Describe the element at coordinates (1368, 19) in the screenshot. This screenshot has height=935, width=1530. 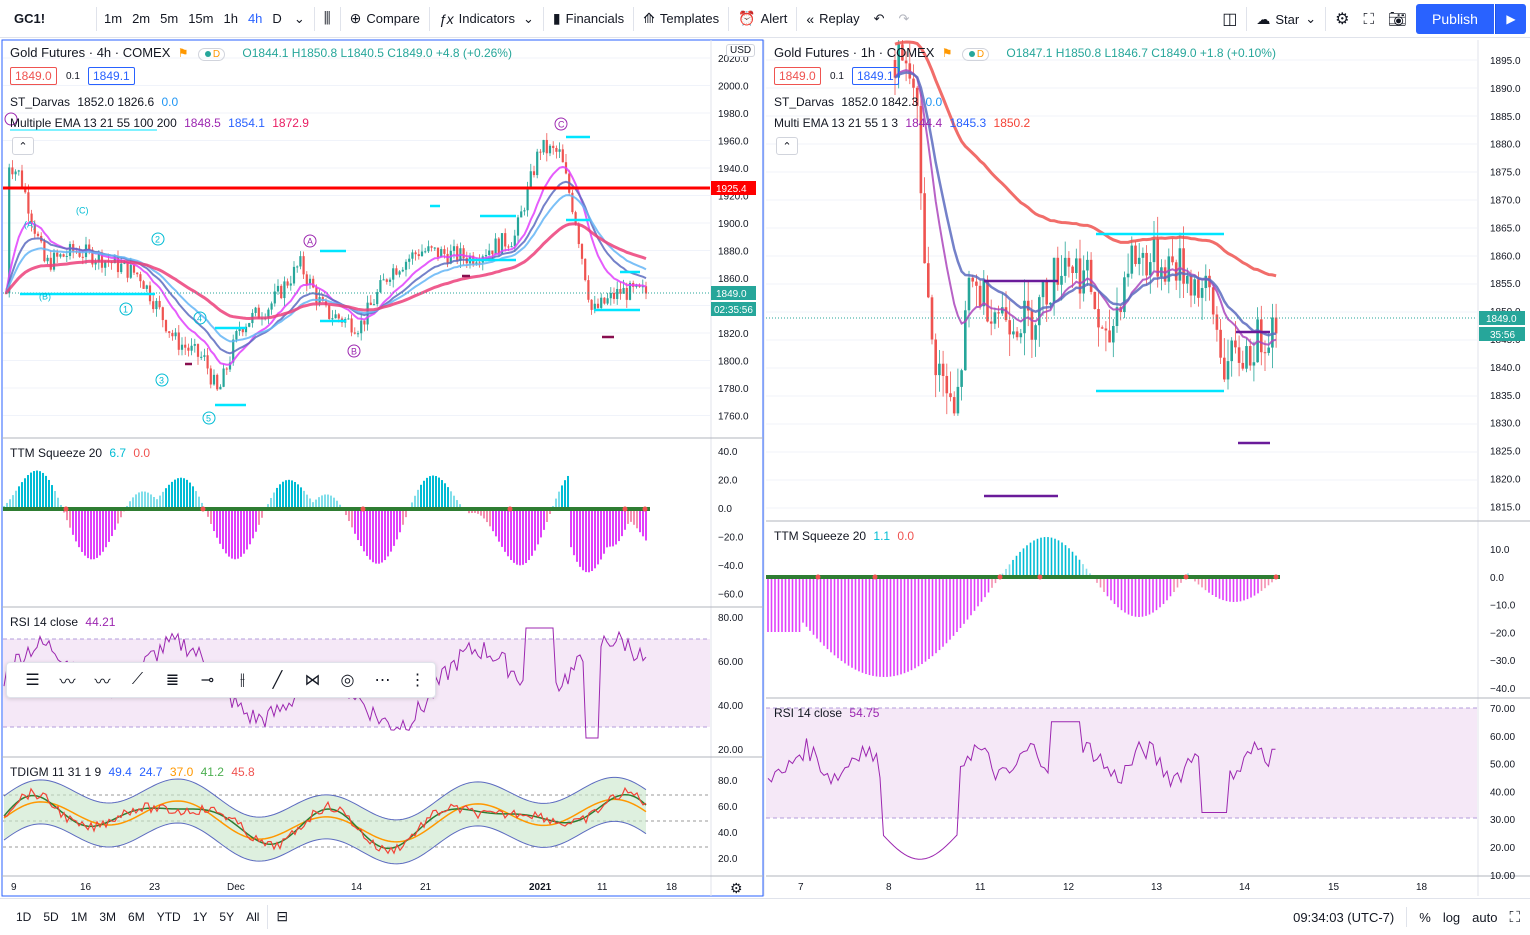
I see `fullscreen-button: ⛶` at that location.